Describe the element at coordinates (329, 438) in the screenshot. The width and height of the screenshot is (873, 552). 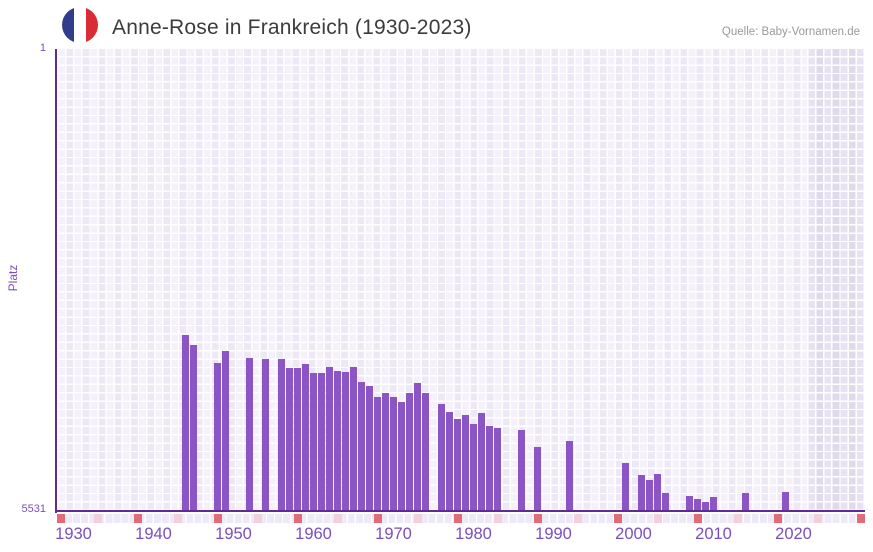
I see `bar-1962` at that location.